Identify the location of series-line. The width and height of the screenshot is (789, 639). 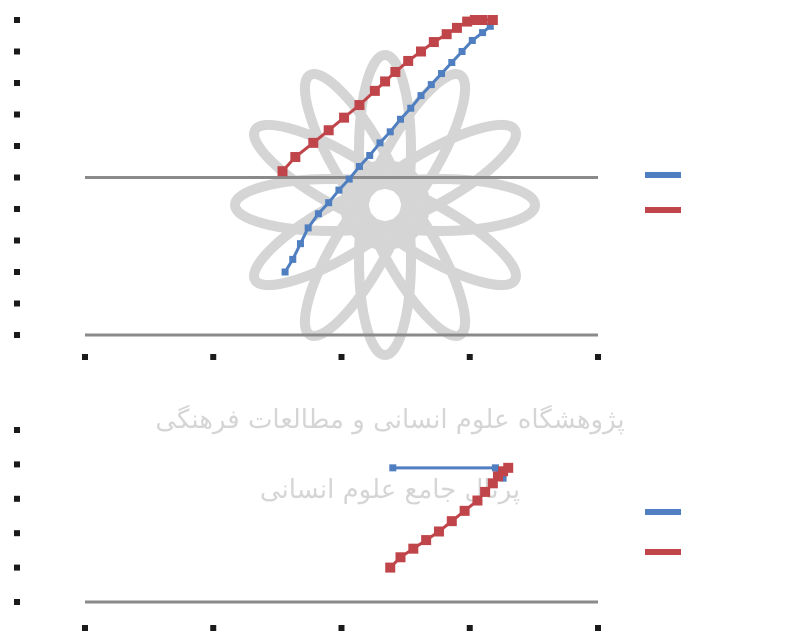
(387, 149).